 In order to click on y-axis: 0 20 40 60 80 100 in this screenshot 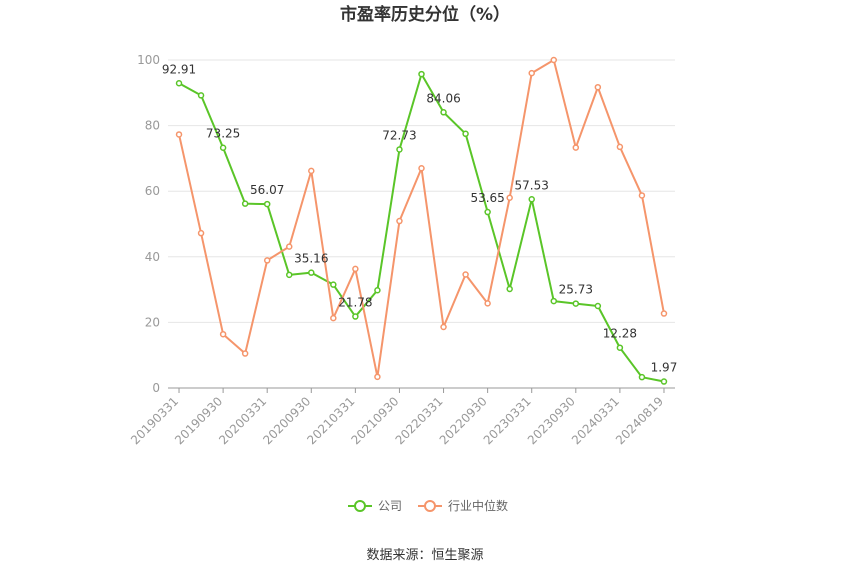, I will do `click(148, 224)`.